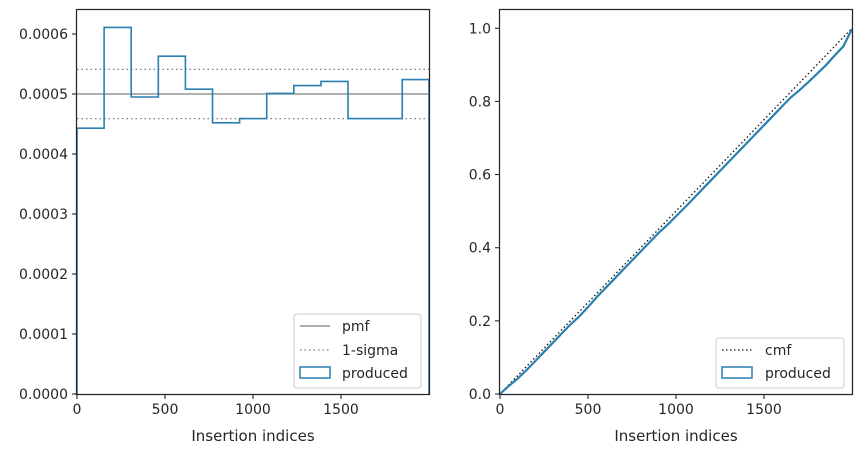  Describe the element at coordinates (484, 212) in the screenshot. I see `cmf-y-ticks: 0.0 0.2 0.4 0.6 0.8 1.0` at that location.